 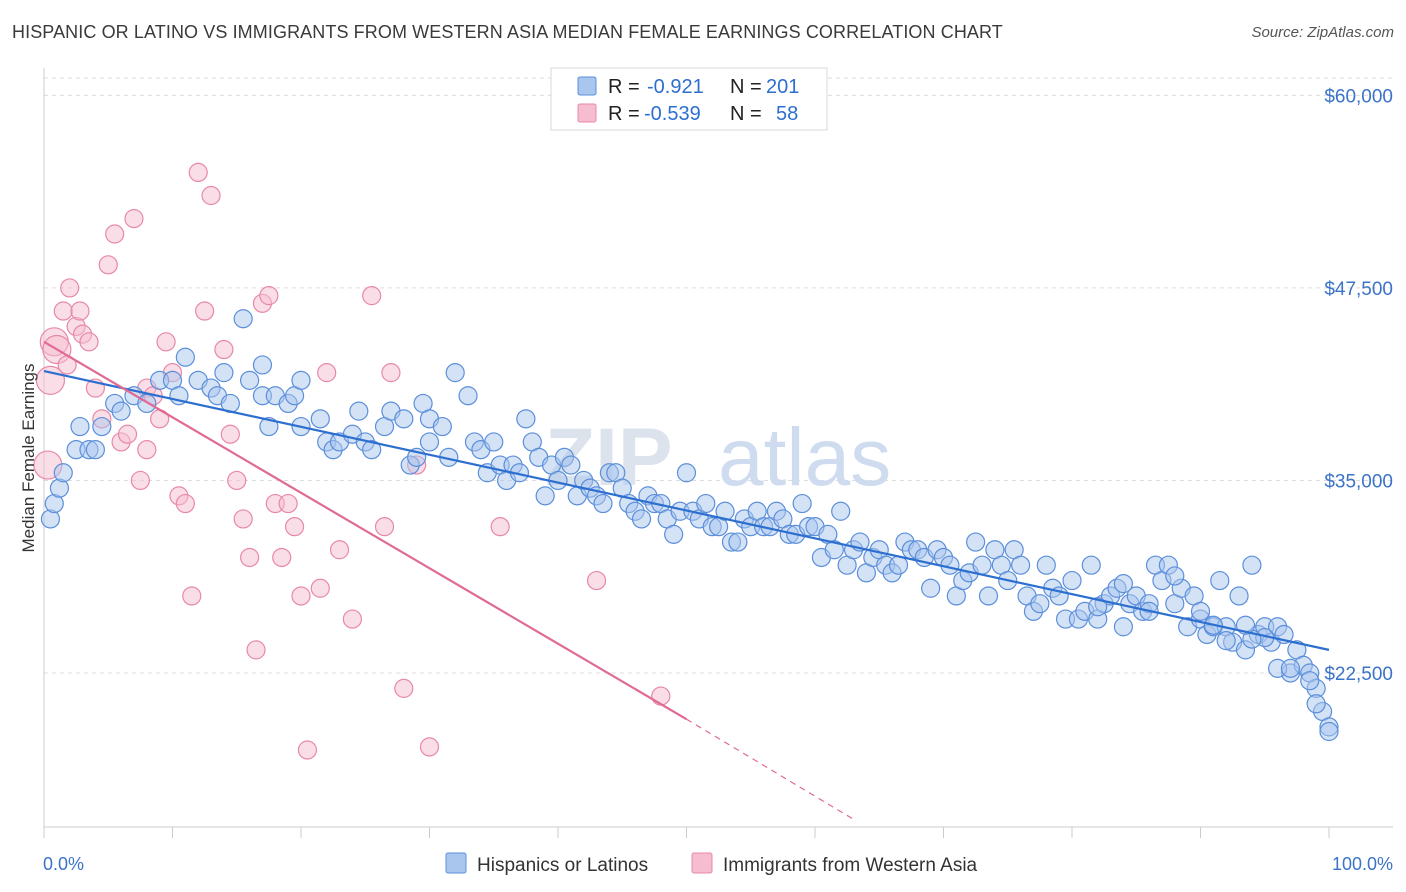 I want to click on chart-source: Source: ZipAtlas.com, so click(x=1322, y=32).